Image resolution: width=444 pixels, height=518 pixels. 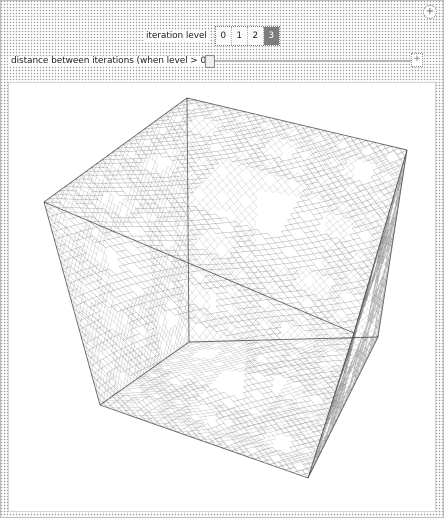 I want to click on distance-slider, so click(x=311, y=61).